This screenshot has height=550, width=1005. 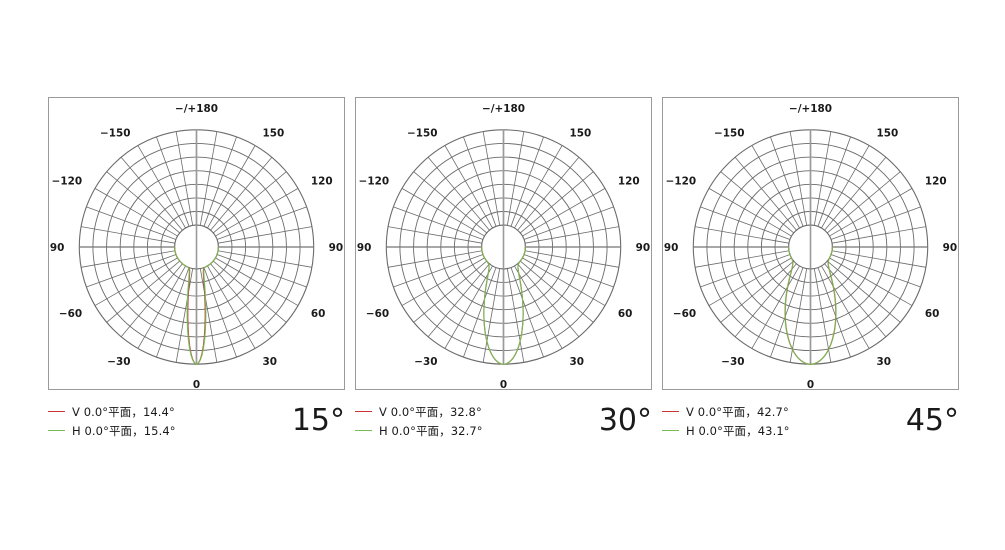 What do you see at coordinates (932, 420) in the screenshot?
I see `beam-caption-45: 45°` at bounding box center [932, 420].